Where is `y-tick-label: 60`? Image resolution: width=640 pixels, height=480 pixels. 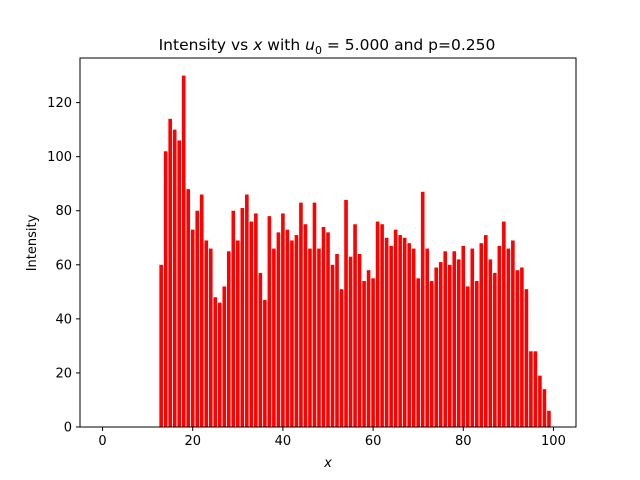
y-tick-label: 60 is located at coordinates (63, 265).